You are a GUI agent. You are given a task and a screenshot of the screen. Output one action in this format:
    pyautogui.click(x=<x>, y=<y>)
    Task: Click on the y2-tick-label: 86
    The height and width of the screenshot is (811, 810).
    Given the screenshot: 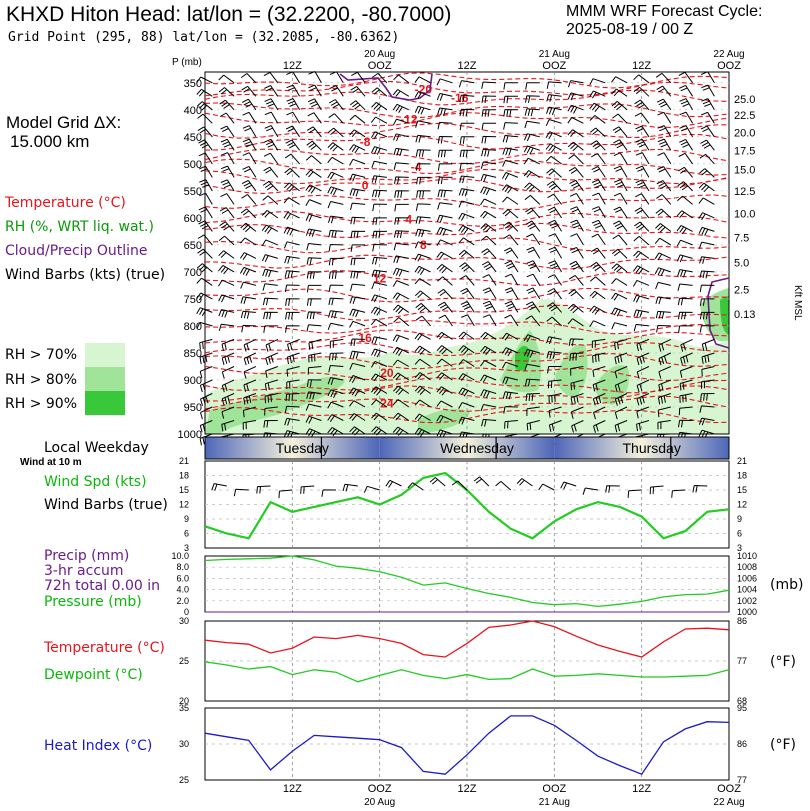 What is the action you would take?
    pyautogui.click(x=742, y=744)
    